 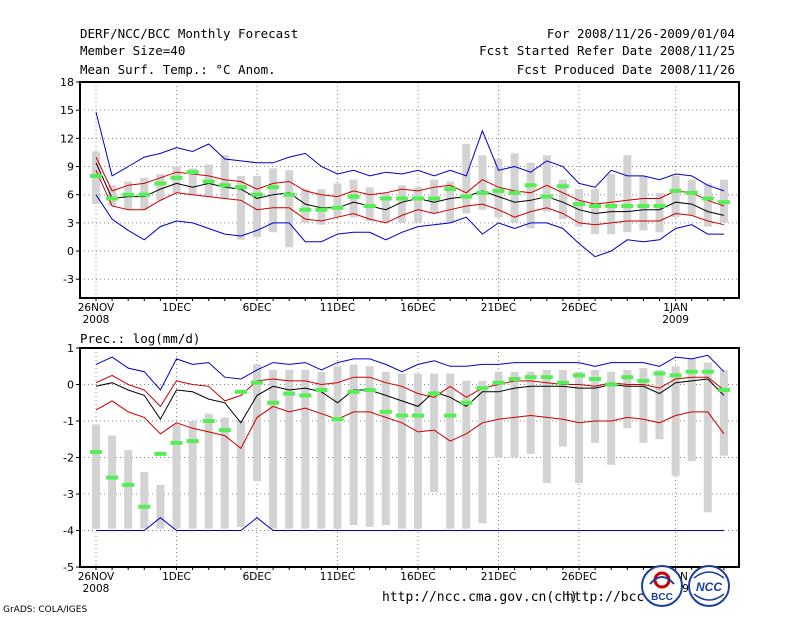 What do you see at coordinates (67, 82) in the screenshot?
I see `y-tick-label: 18` at bounding box center [67, 82].